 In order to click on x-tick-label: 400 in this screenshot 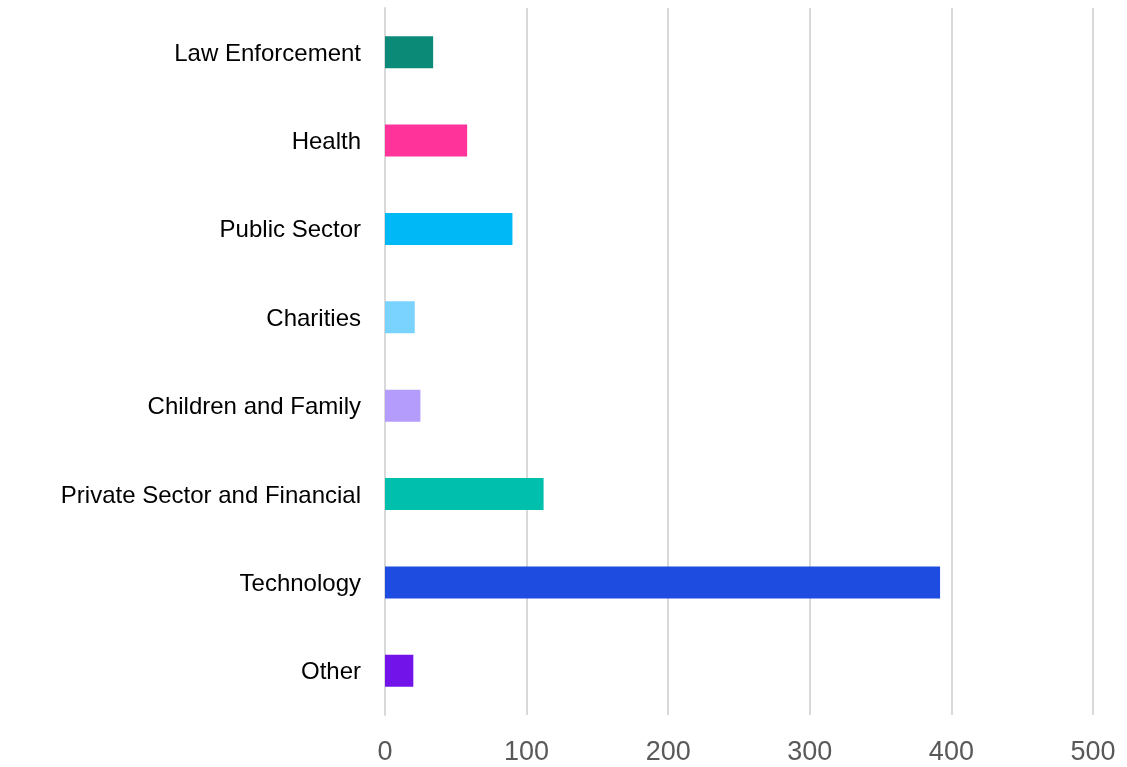, I will do `click(951, 750)`.